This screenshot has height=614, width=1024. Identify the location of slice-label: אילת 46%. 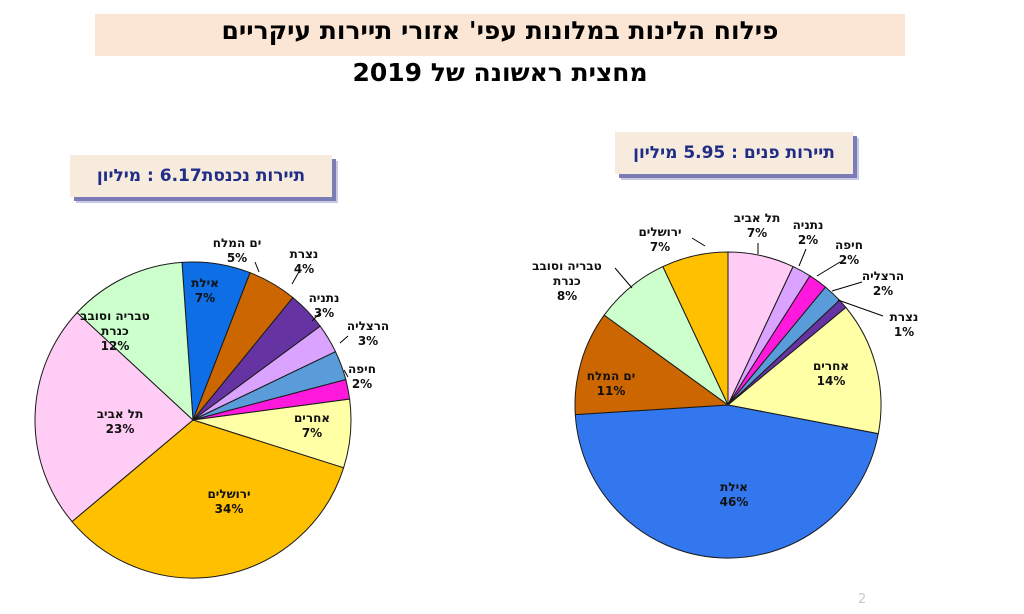
(734, 494).